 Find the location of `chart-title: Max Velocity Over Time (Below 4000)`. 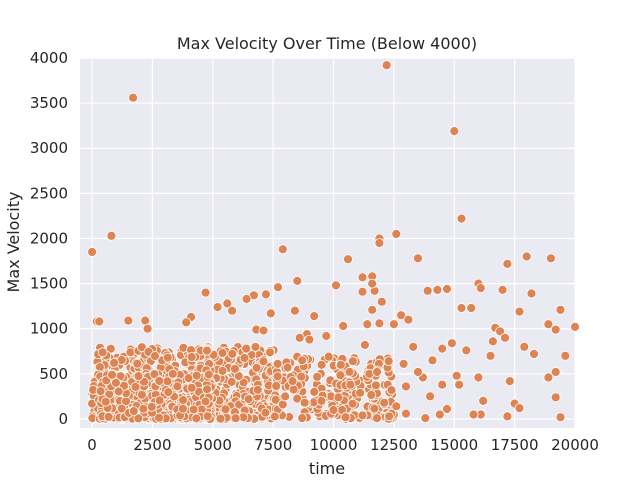

chart-title: Max Velocity Over Time (Below 4000) is located at coordinates (327, 43).